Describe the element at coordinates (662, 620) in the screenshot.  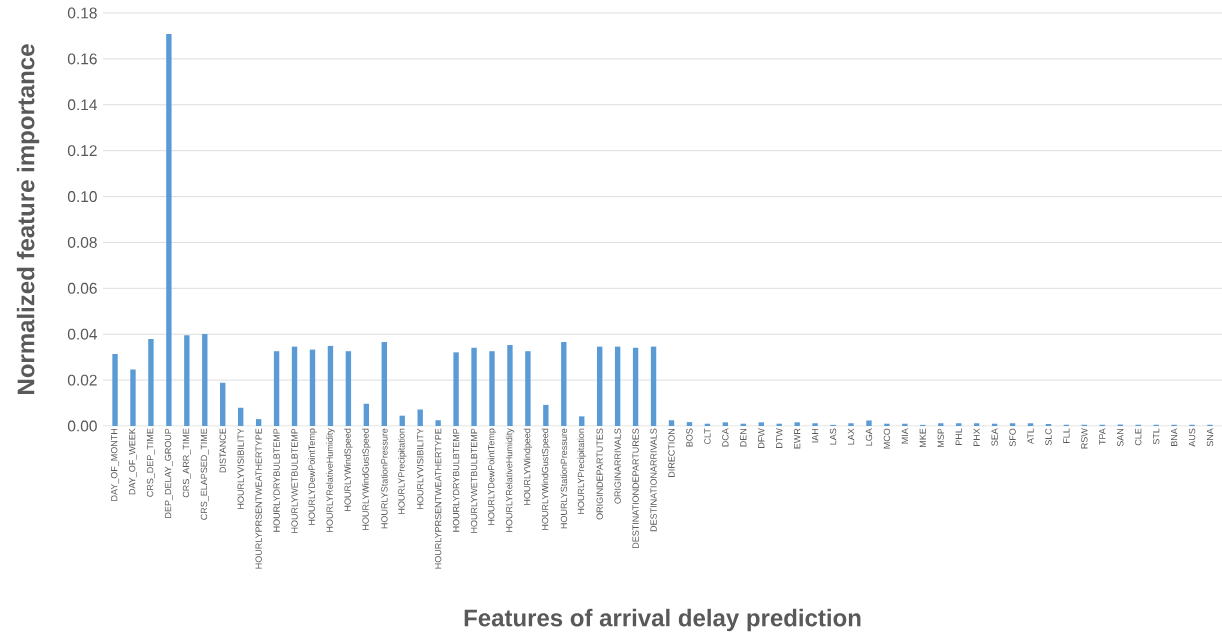
I see `x-axis-title: Features of arrival delay prediction` at that location.